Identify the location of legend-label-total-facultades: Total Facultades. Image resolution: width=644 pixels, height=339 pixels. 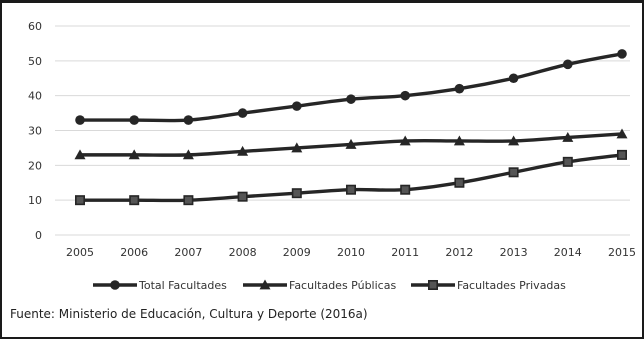
(182, 285).